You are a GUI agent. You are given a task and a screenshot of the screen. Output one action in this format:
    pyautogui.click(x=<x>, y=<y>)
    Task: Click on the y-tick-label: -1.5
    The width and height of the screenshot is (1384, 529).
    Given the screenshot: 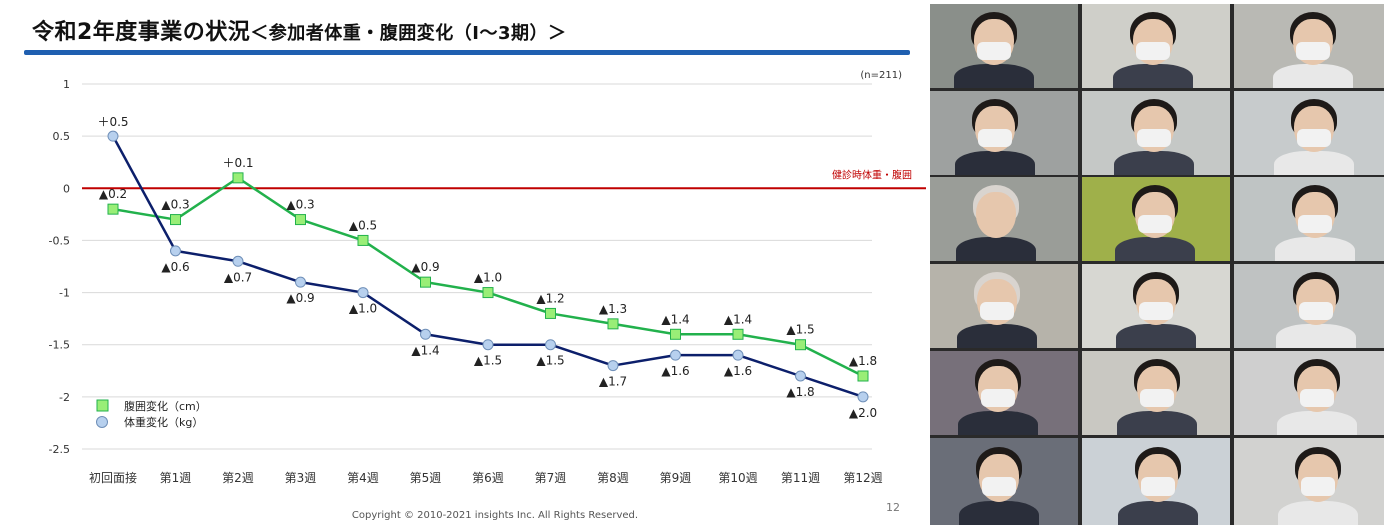 What is the action you would take?
    pyautogui.click(x=59, y=345)
    